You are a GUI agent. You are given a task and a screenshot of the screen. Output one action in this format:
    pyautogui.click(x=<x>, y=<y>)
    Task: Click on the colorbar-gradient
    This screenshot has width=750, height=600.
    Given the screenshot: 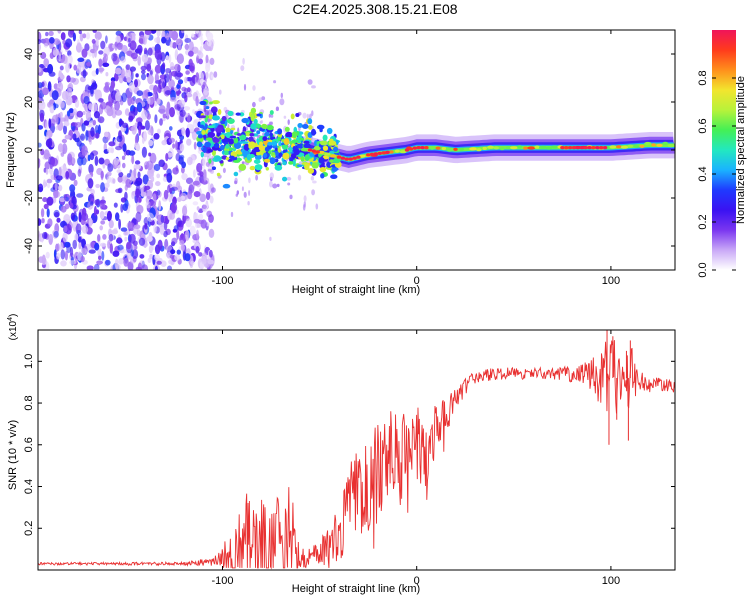 What is the action you would take?
    pyautogui.click(x=724, y=150)
    